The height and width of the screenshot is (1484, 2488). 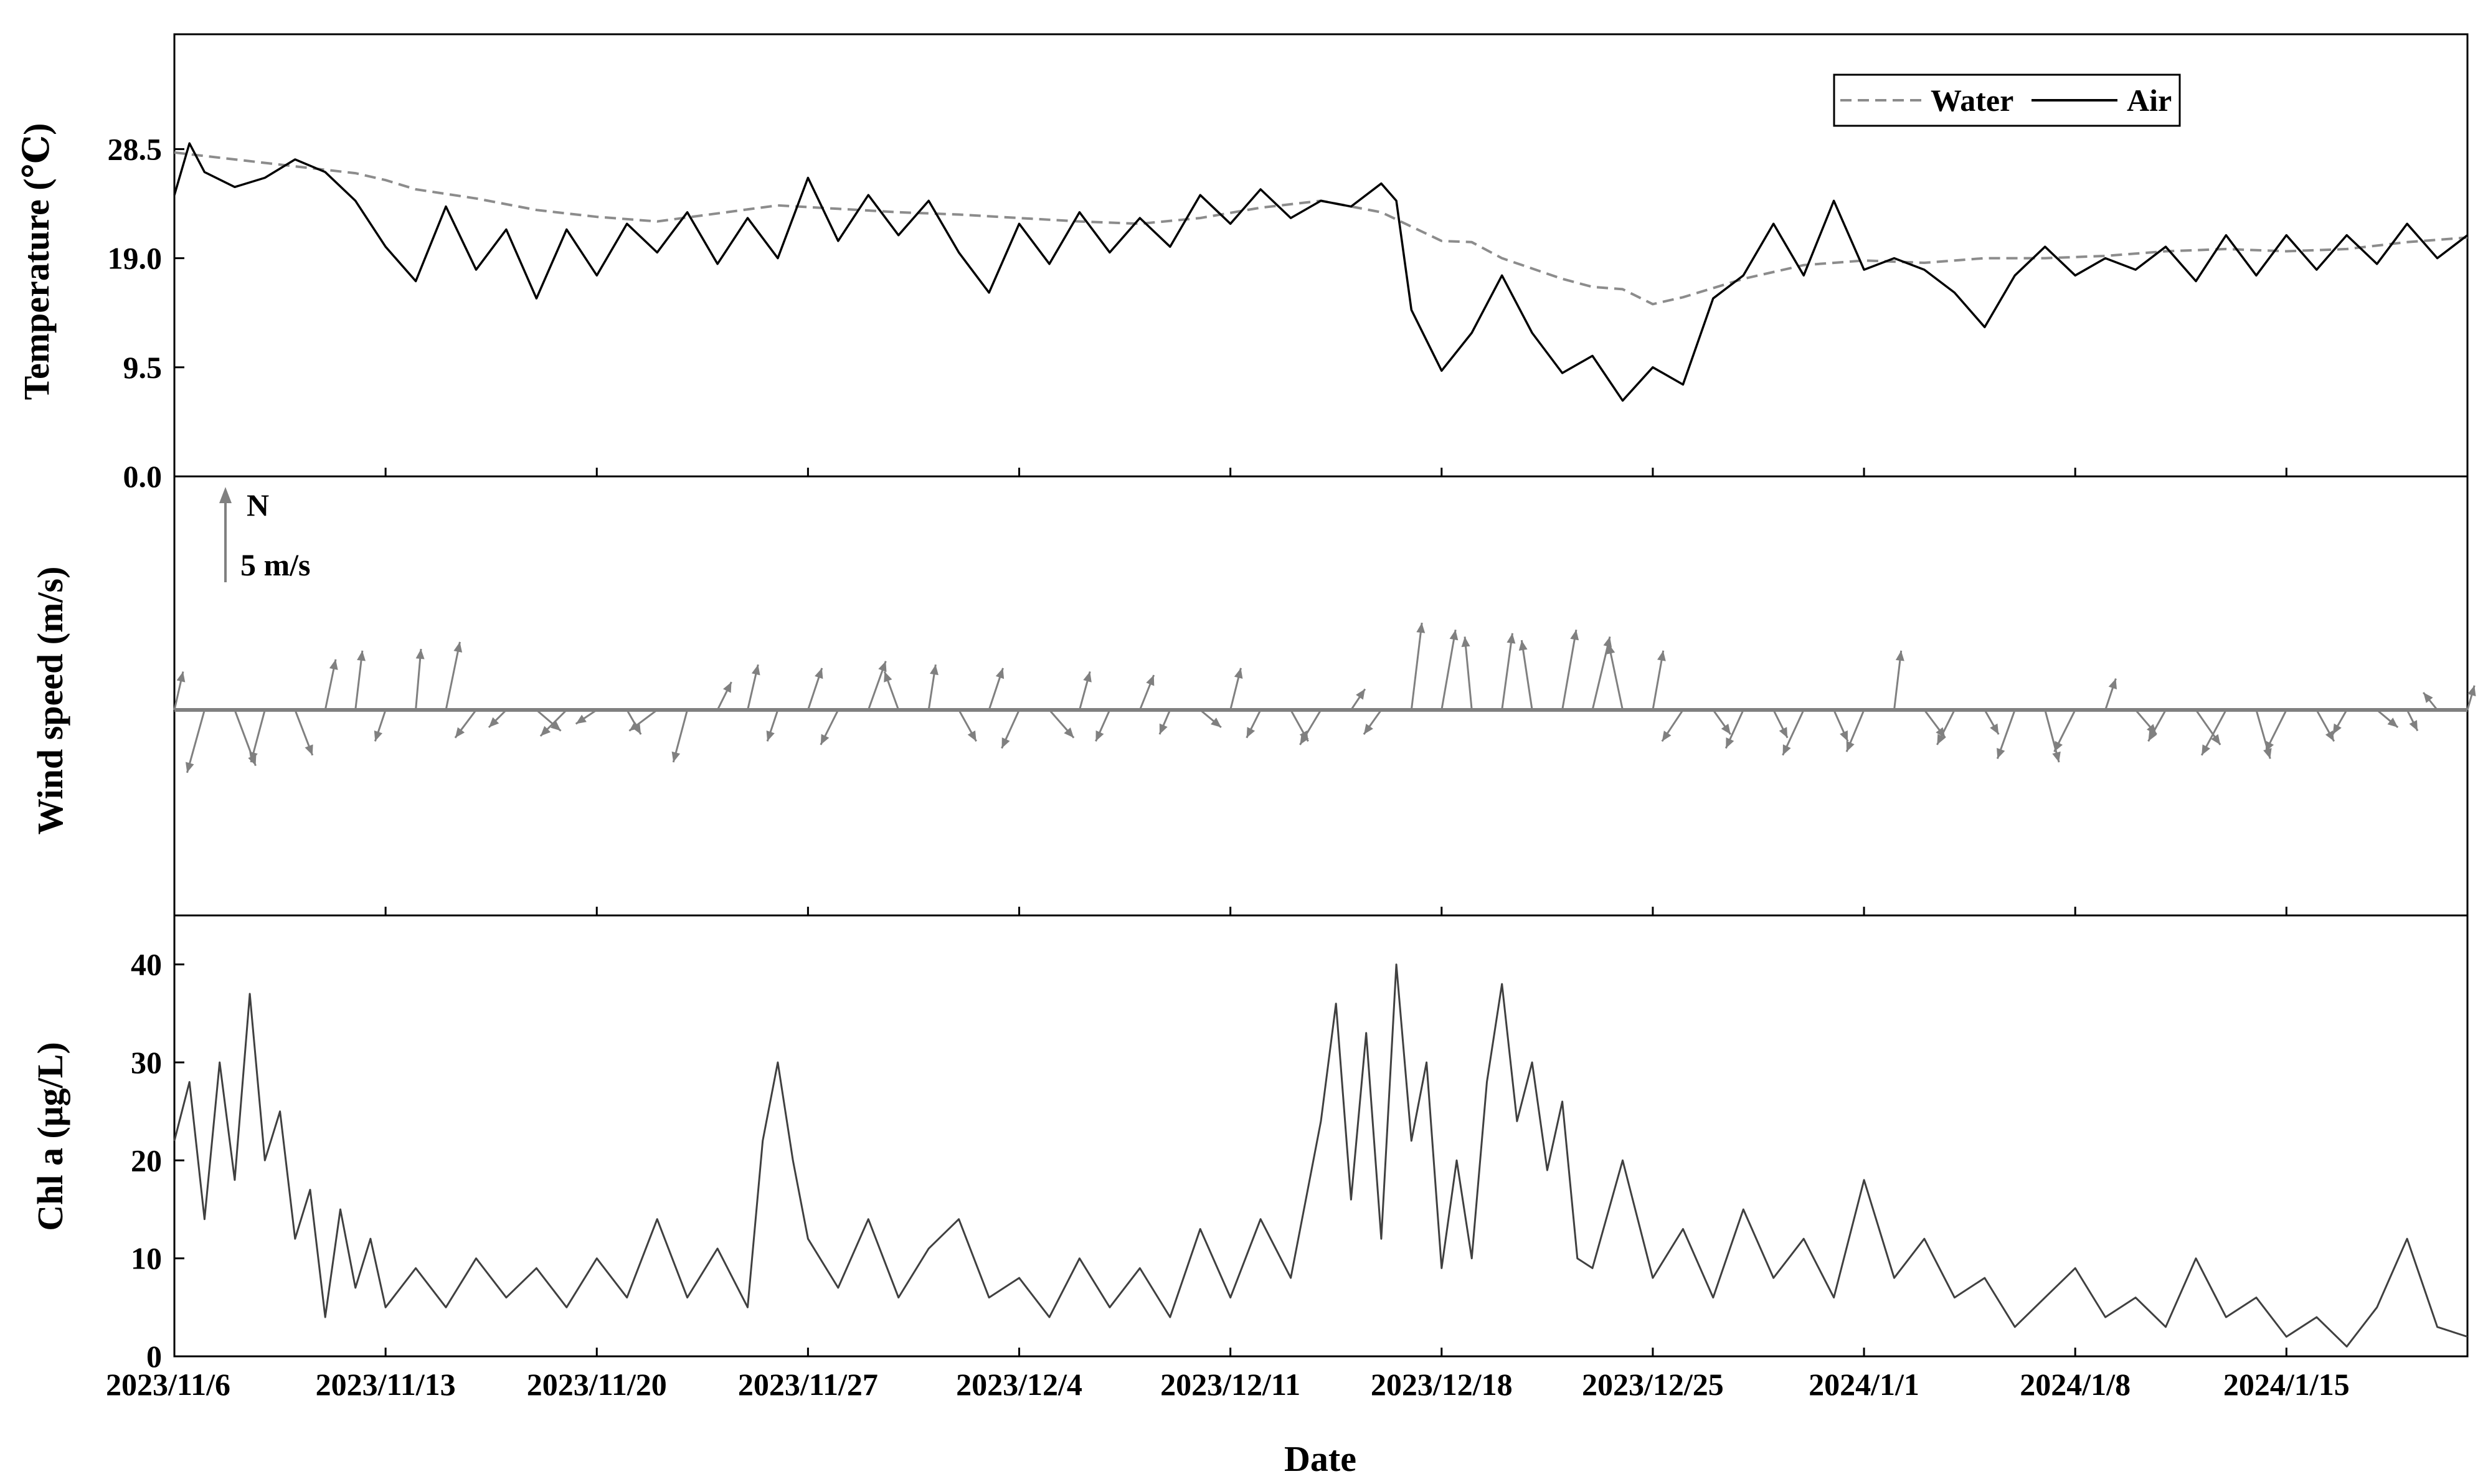 What do you see at coordinates (36, 261) in the screenshot?
I see `temperature-axis-title: Temperature (℃)` at bounding box center [36, 261].